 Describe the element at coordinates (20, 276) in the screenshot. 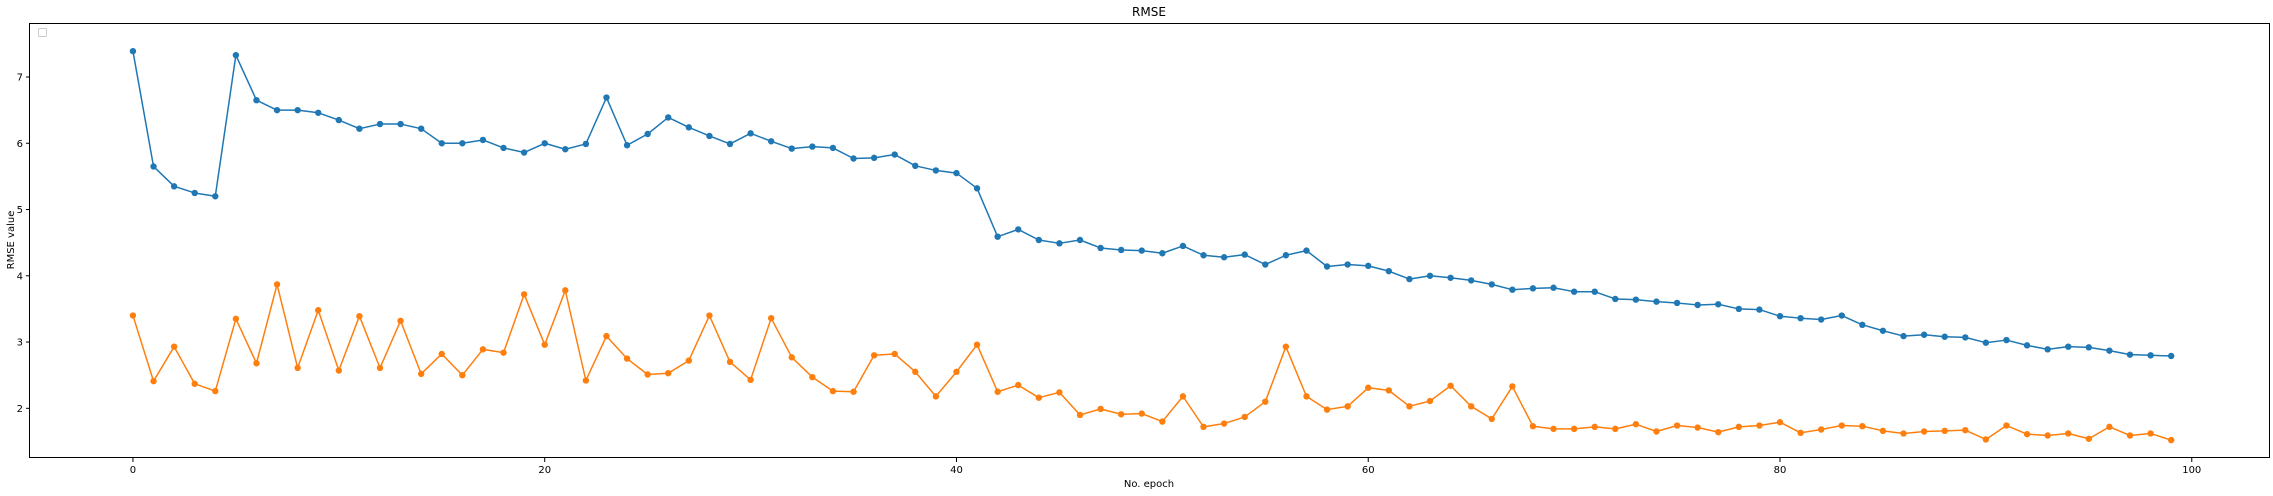

I see `y-tick-label: 4` at that location.